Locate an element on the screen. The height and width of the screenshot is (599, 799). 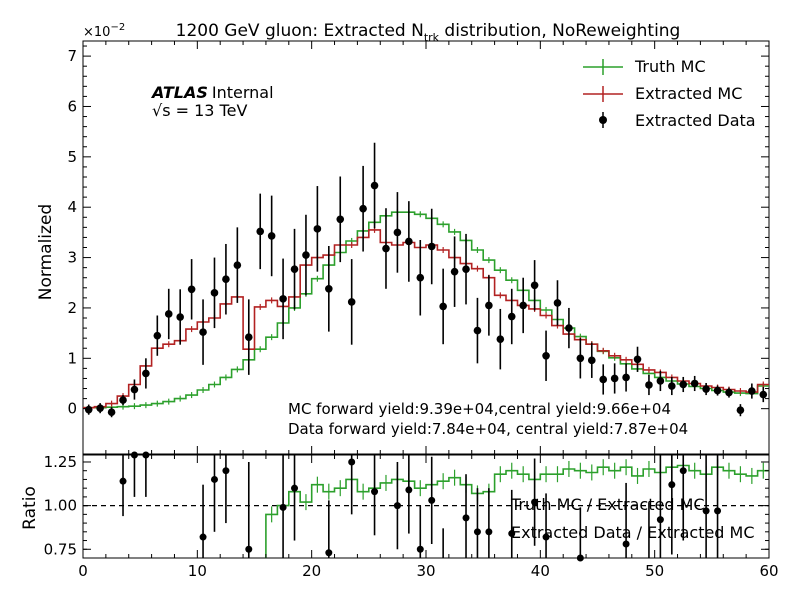
ratio-xtick-label: 10 is located at coordinates (197, 571).